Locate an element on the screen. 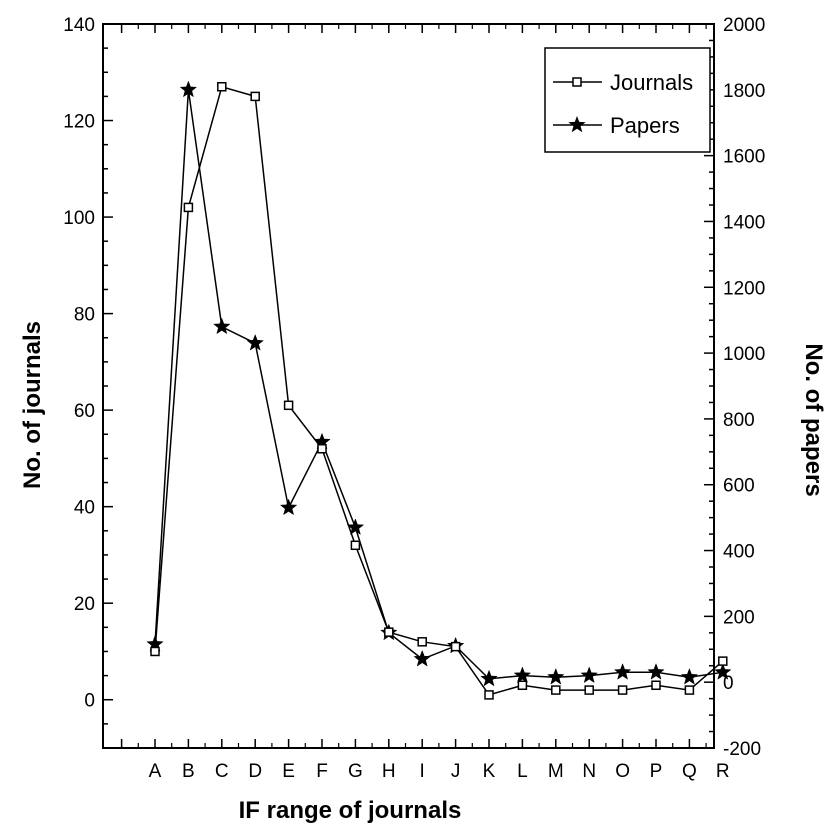  legend-box is located at coordinates (627, 100).